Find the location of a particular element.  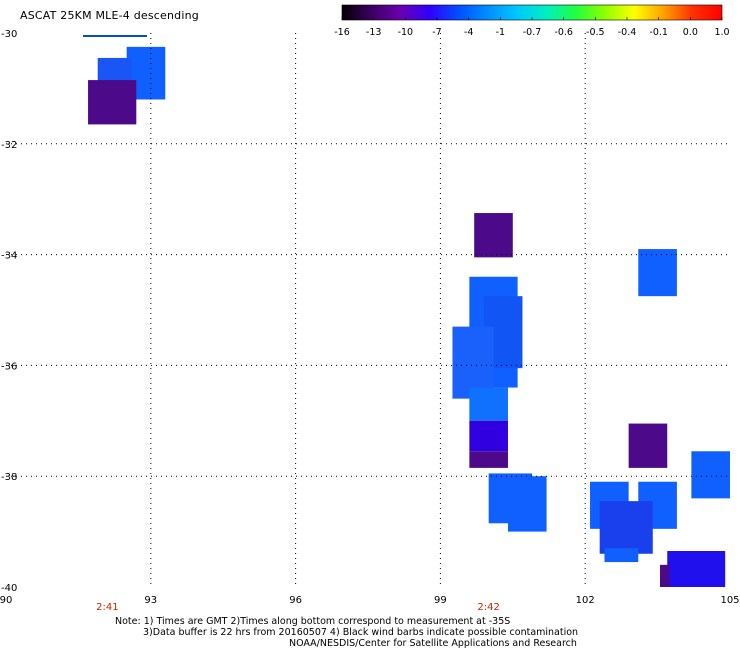

colorbar-label-9: -0.4 is located at coordinates (627, 32).